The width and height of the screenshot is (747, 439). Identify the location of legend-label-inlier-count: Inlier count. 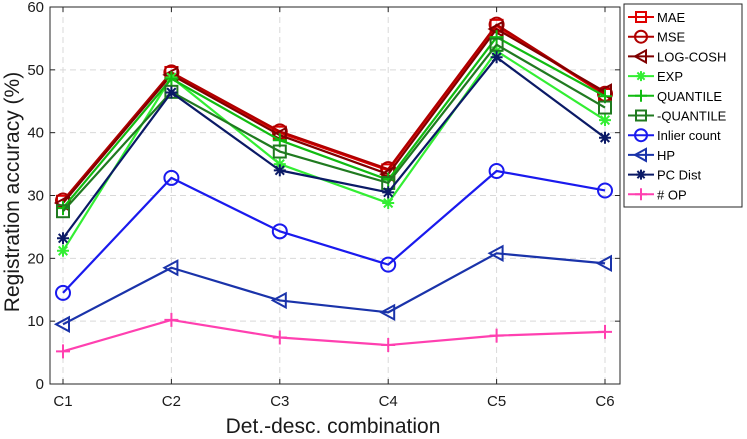
(689, 135).